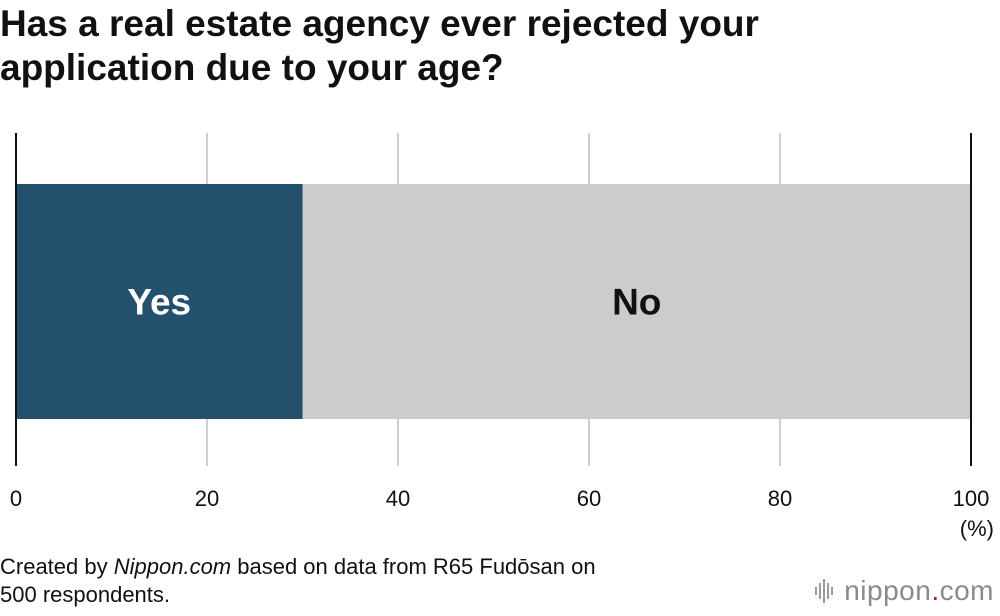 The width and height of the screenshot is (1000, 616). What do you see at coordinates (398, 498) in the screenshot?
I see `x-tick-label: 40` at bounding box center [398, 498].